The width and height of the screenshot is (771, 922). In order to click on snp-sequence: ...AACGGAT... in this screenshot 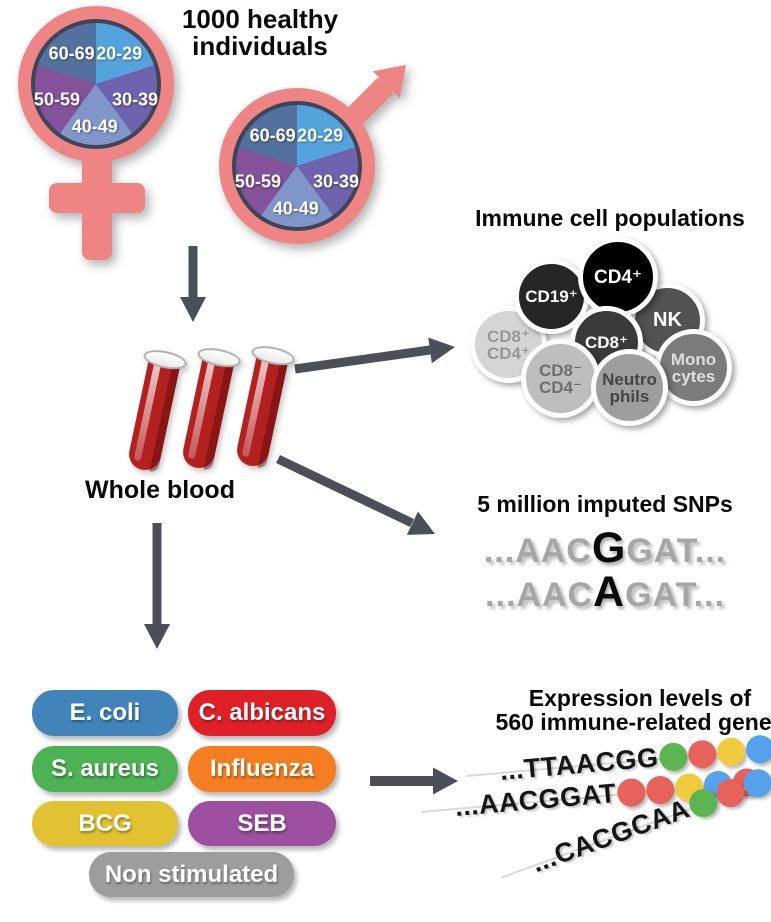, I will do `click(605, 548)`.